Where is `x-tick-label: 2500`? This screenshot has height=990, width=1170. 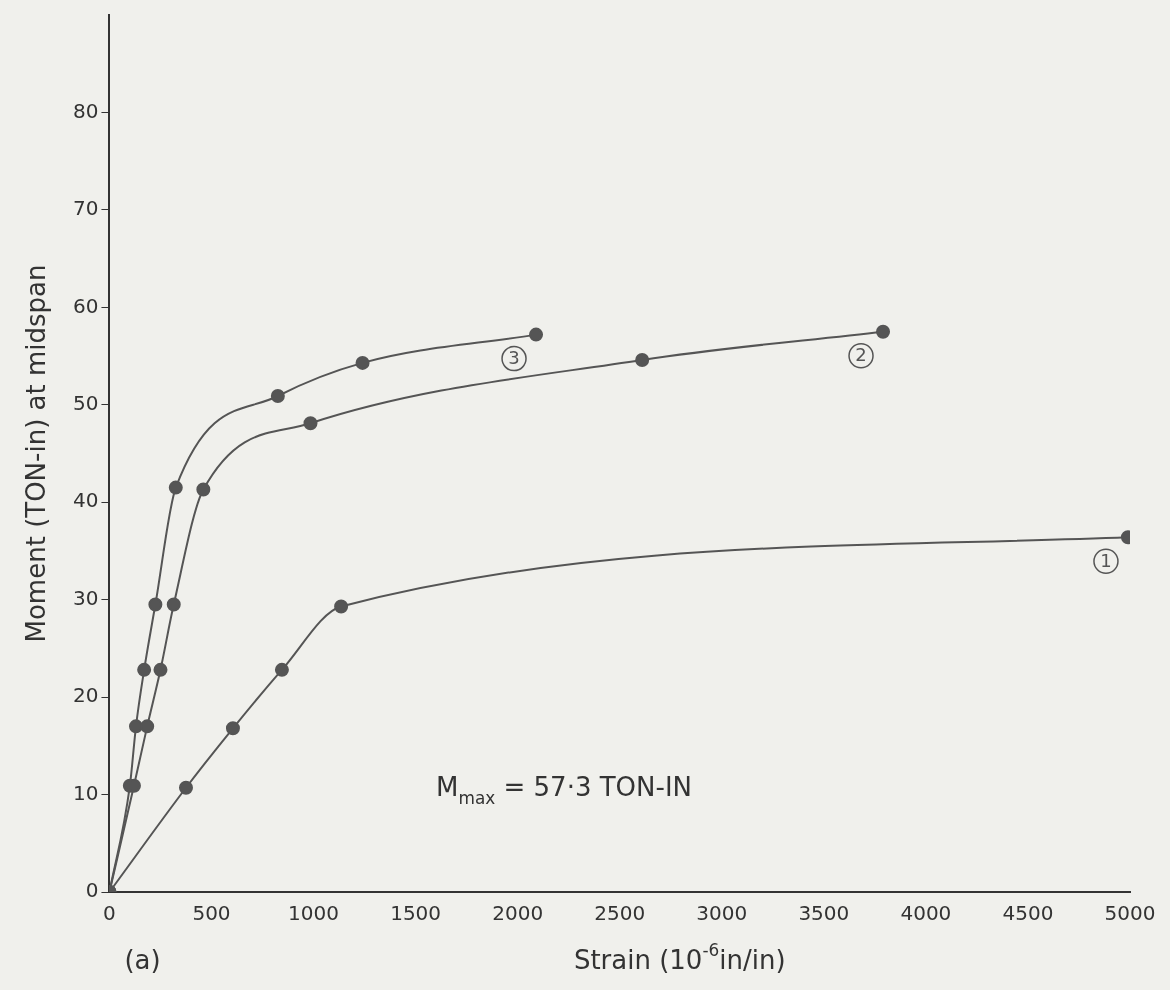 x-tick-label: 2500 is located at coordinates (620, 913).